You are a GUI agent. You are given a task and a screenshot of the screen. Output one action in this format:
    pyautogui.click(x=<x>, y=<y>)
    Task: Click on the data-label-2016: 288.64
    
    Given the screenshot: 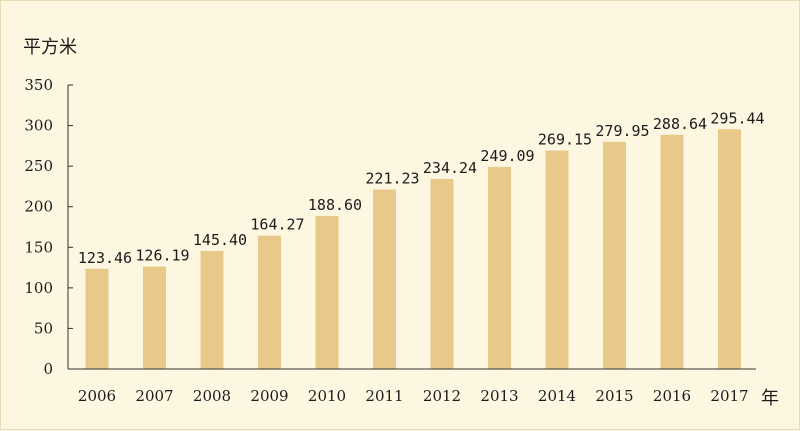 What is the action you would take?
    pyautogui.click(x=680, y=124)
    